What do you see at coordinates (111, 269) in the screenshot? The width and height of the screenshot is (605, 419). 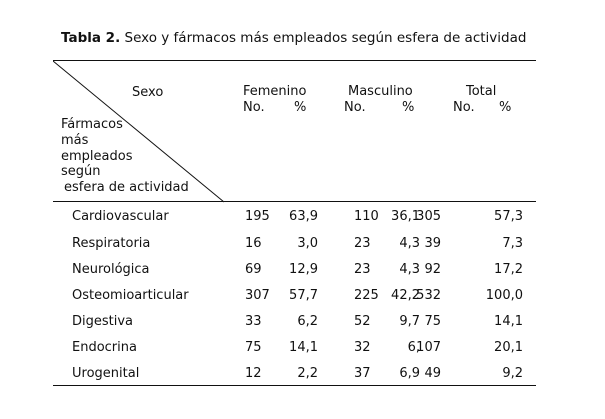 I see `row-label: Neurológica` at bounding box center [111, 269].